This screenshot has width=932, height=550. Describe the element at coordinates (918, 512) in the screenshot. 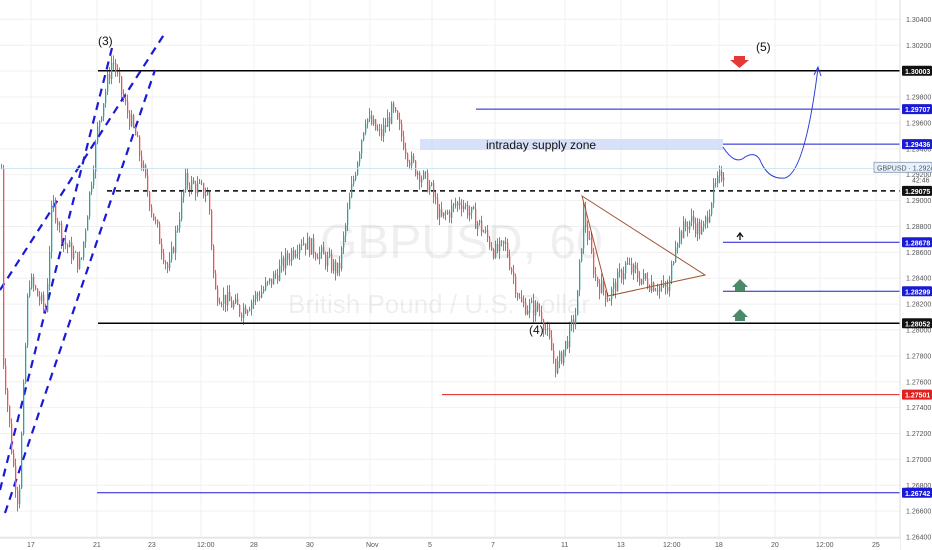

I see `price-tick-label: 1.26600` at that location.